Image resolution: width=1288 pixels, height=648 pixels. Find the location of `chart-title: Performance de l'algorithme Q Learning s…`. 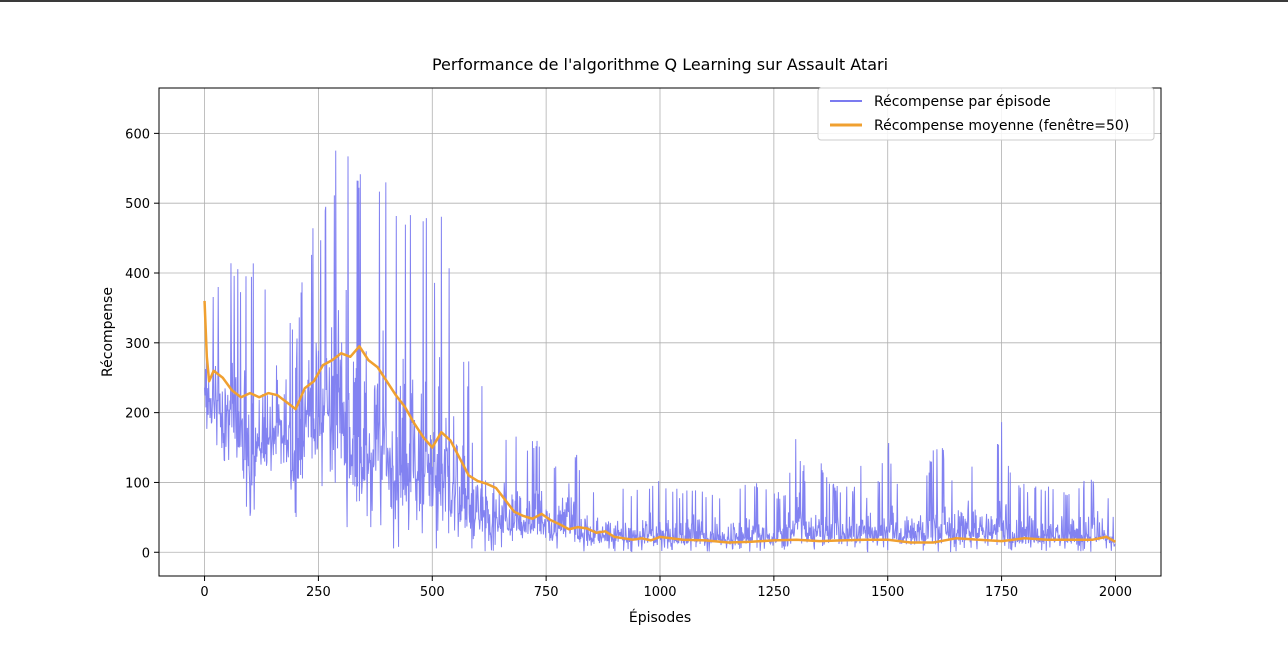

chart-title: Performance de l'algorithme Q Learning s… is located at coordinates (660, 64).